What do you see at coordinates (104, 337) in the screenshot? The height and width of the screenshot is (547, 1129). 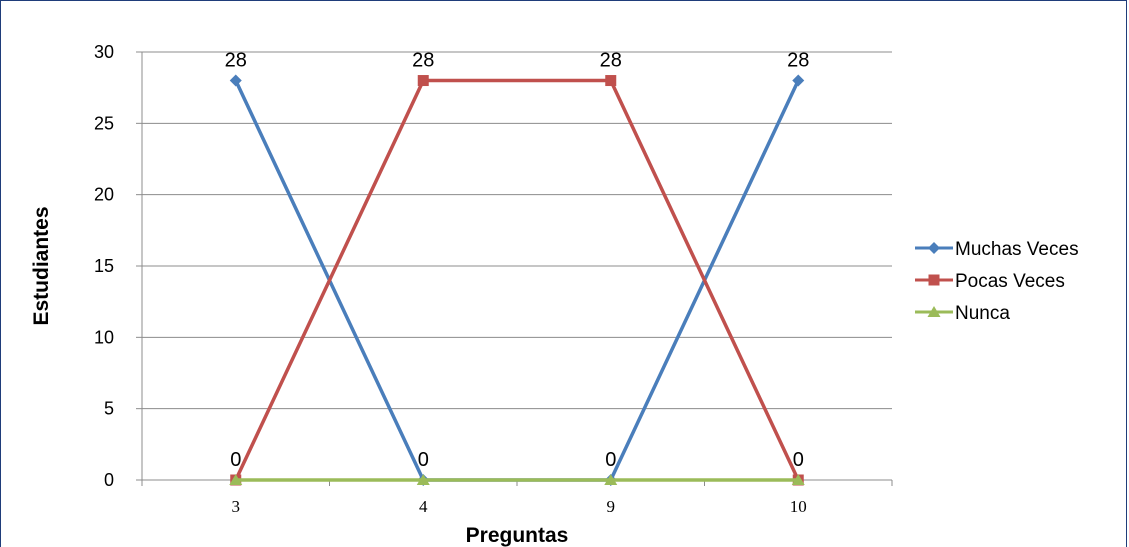 I see `y-tick-label-10: 10` at bounding box center [104, 337].